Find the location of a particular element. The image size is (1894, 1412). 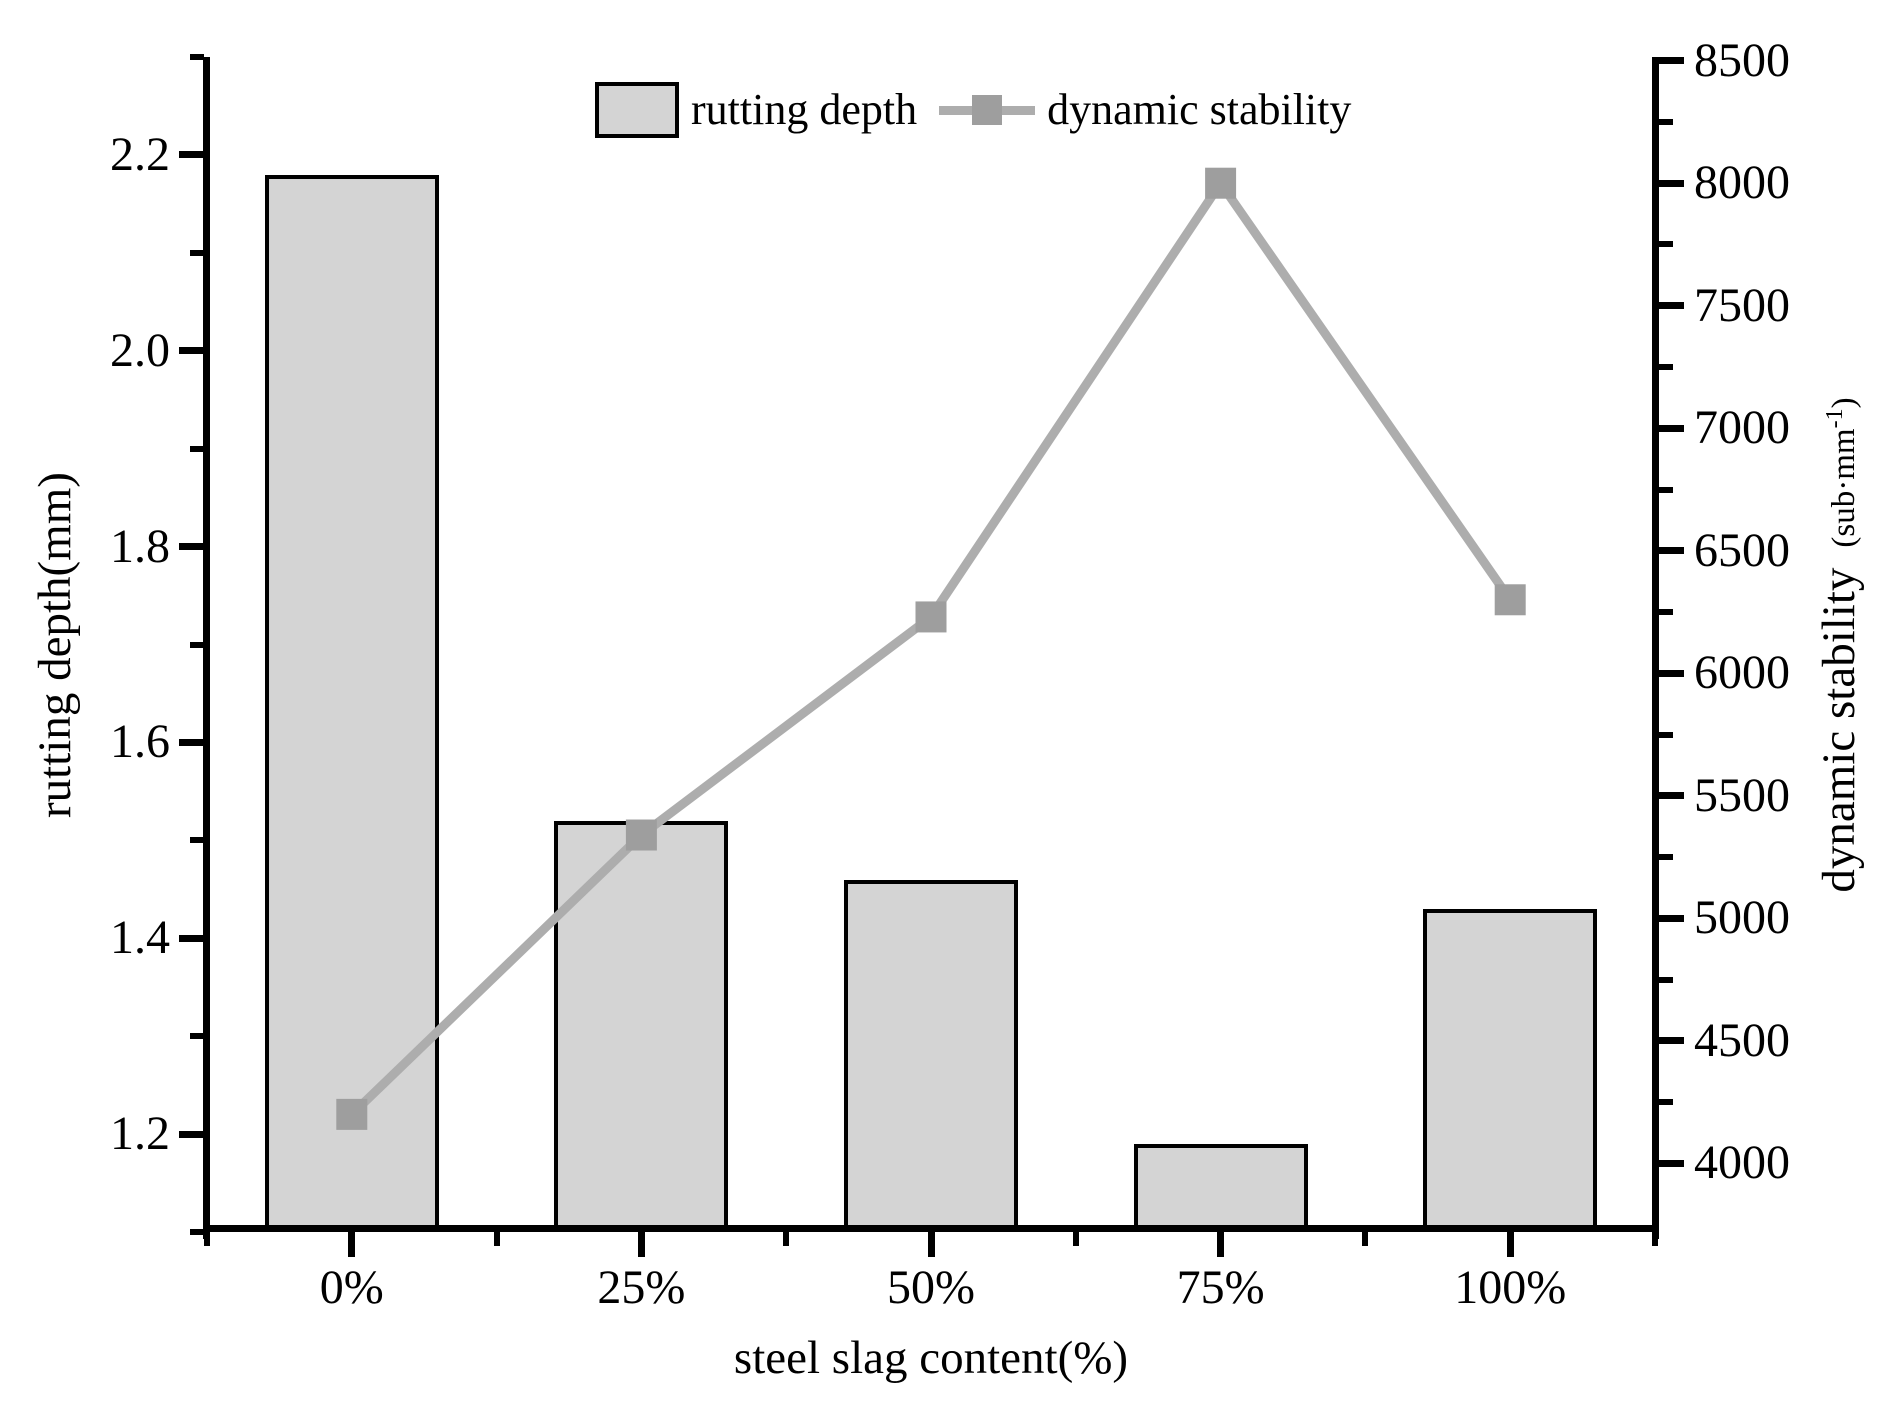

right-tick-label: 4000 is located at coordinates (1742, 1163).